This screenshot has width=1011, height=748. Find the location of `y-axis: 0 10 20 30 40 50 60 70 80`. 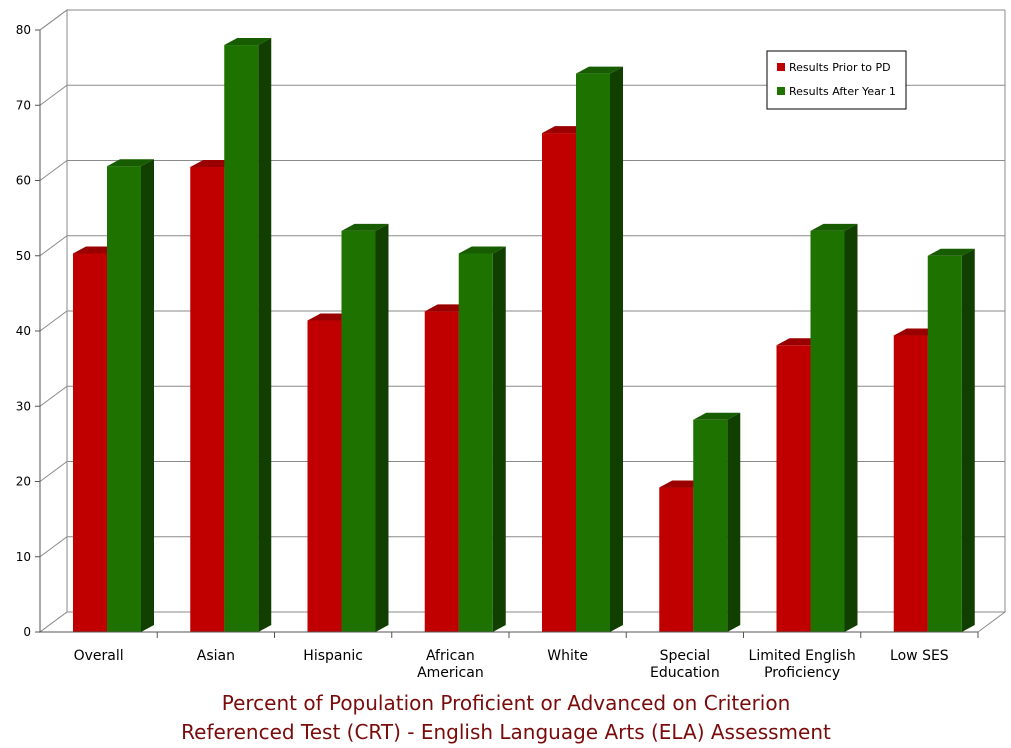

y-axis: 0 10 20 30 40 50 60 70 80 is located at coordinates (28, 331).